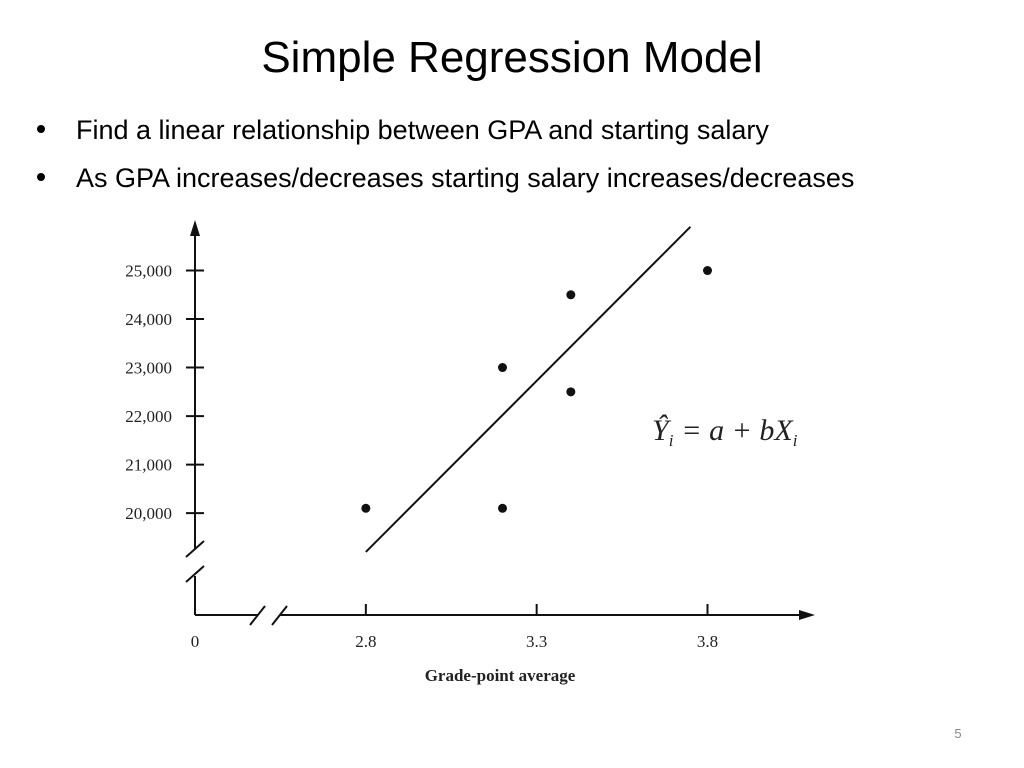  Describe the element at coordinates (148, 319) in the screenshot. I see `y-tick-label: 24,000` at that location.